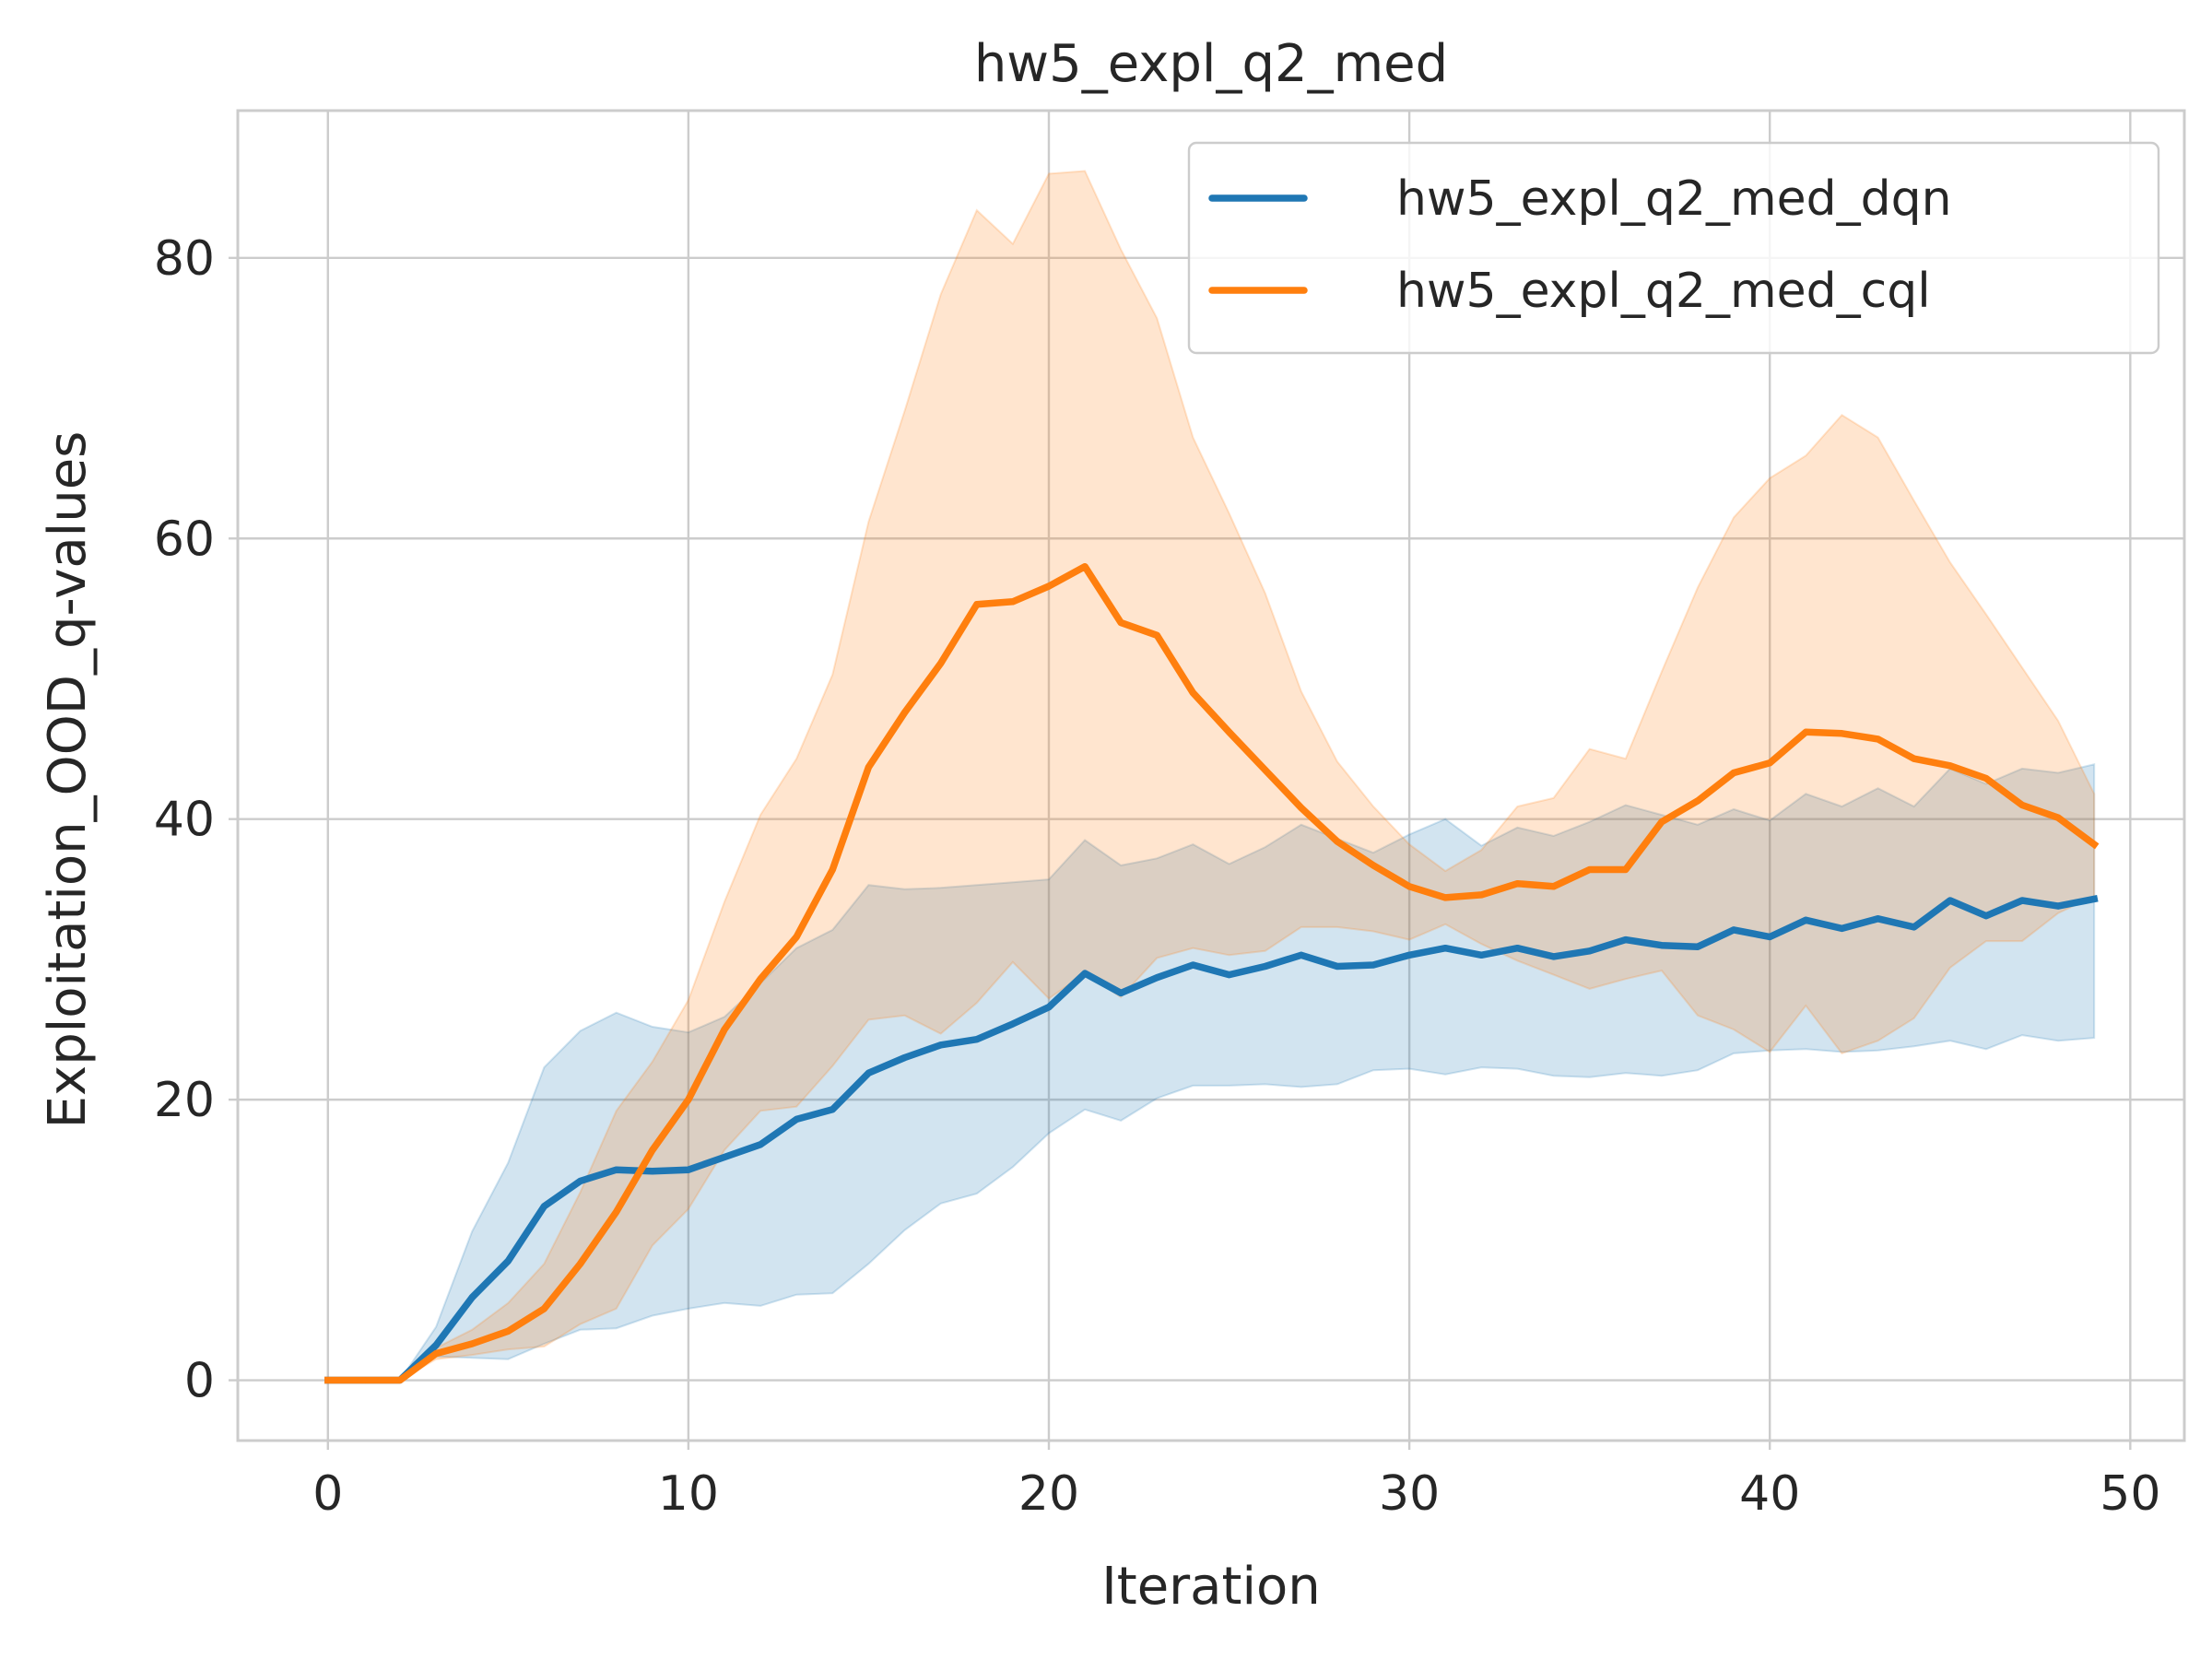  I want to click on legend-label-1: hw5_expl_q2_med_cql, so click(1663, 291).